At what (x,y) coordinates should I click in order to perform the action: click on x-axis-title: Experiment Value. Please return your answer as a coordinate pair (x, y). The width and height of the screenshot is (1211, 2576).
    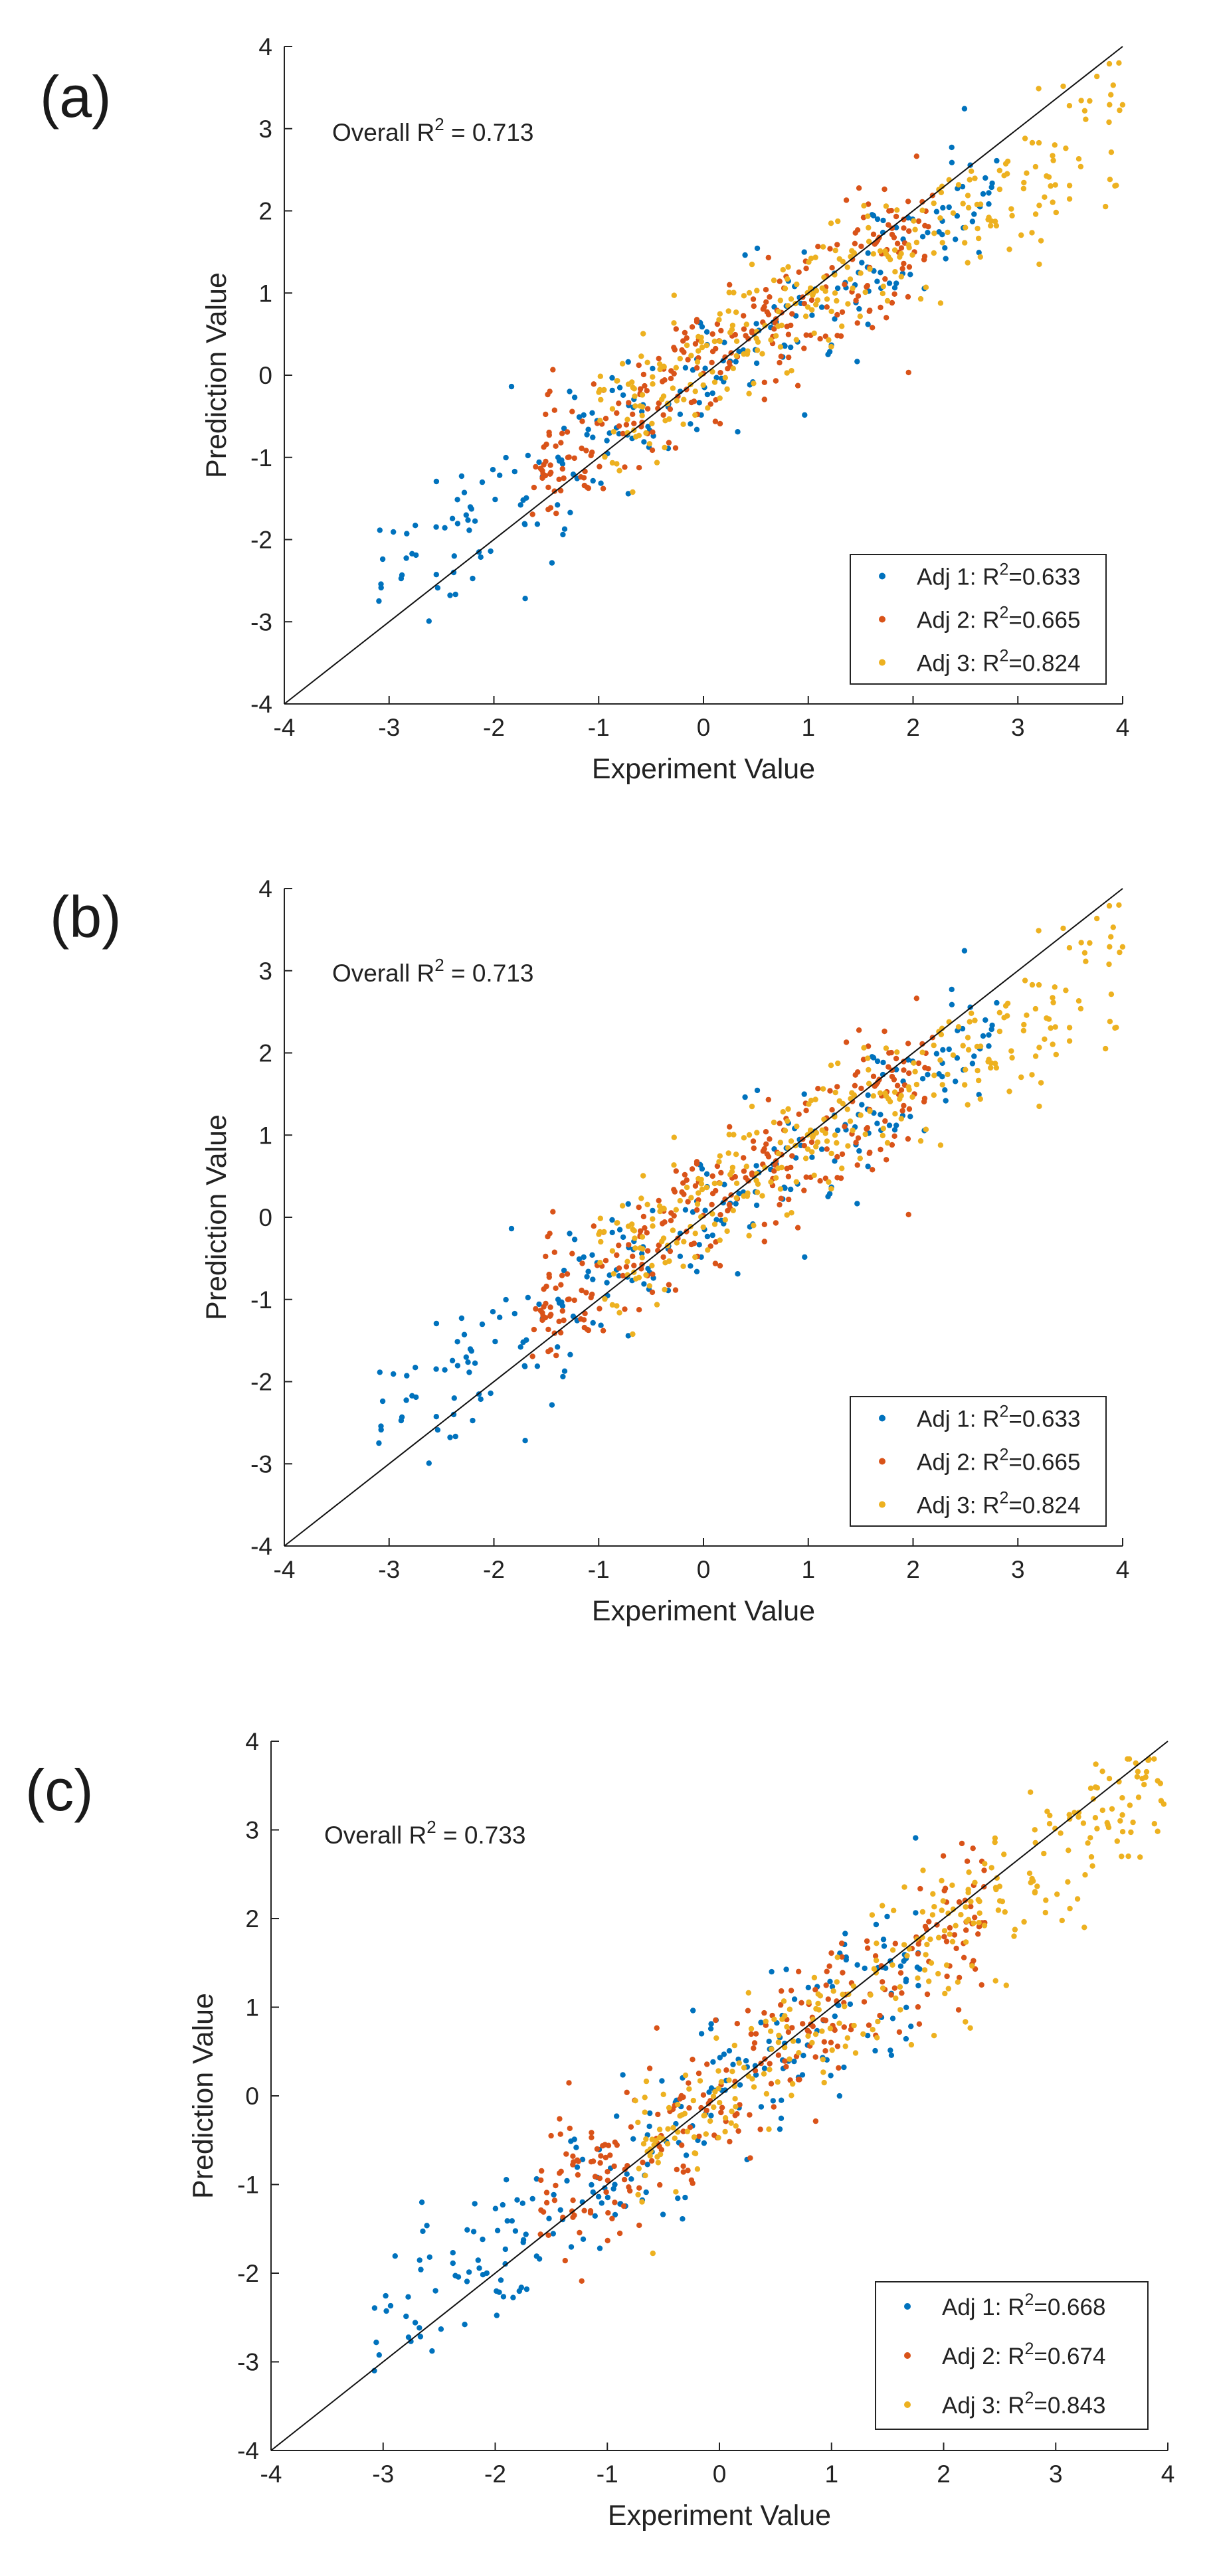
    Looking at the image, I should click on (719, 2516).